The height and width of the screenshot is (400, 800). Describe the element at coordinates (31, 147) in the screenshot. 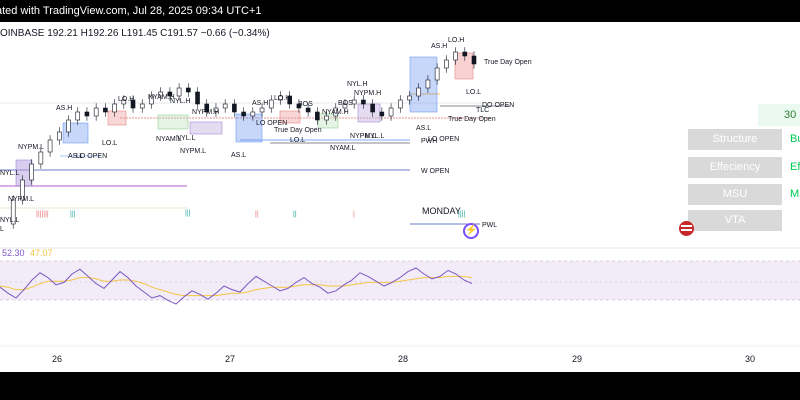

I see `label-nypm-l-0: NYPM.L` at that location.